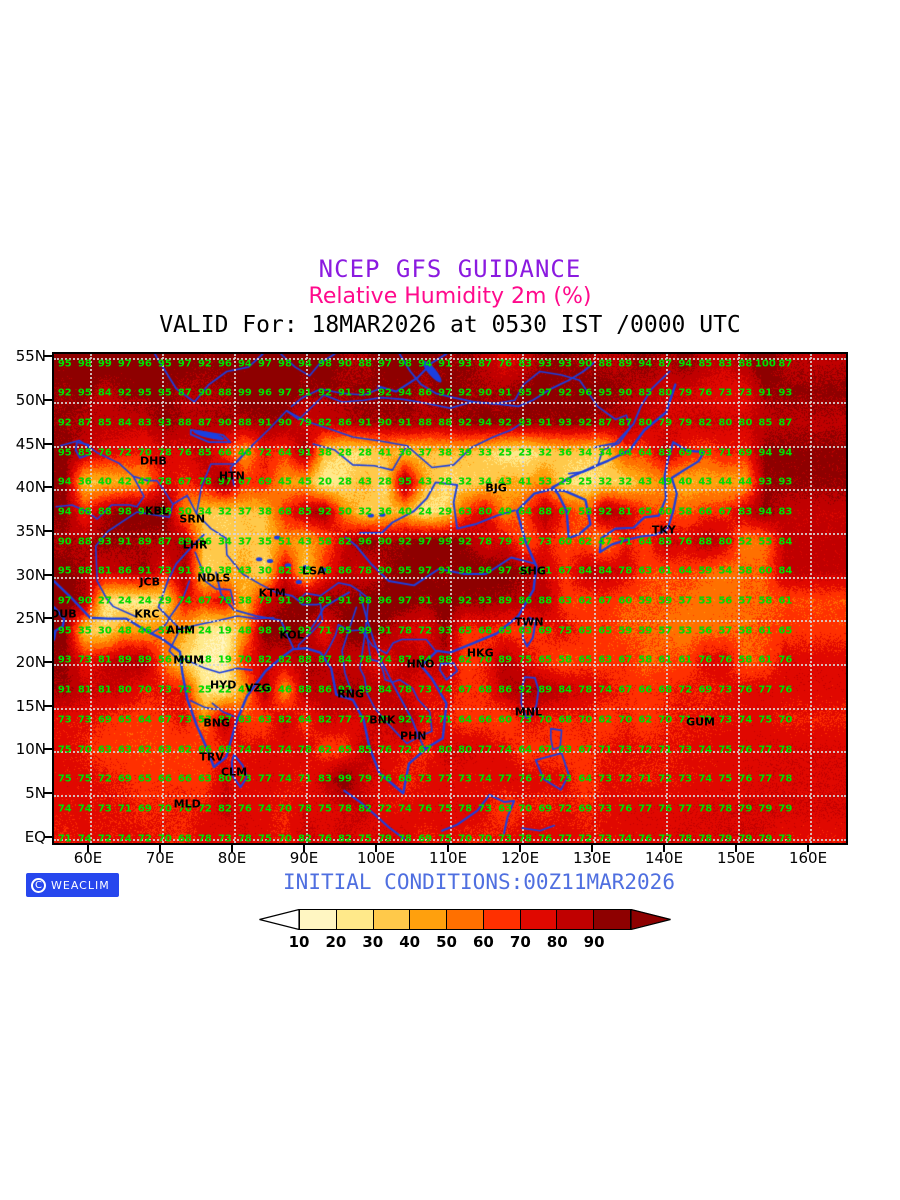 This screenshot has width=900, height=1200. I want to click on grid-value-label: 75, so click(725, 750).